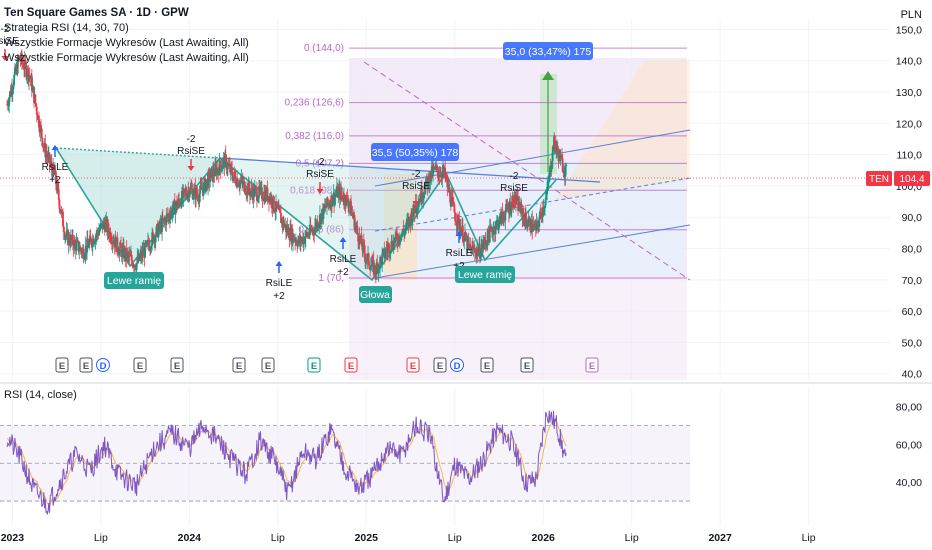 This screenshot has width=932, height=550. I want to click on price-tick-label: 50,0, so click(912, 343).